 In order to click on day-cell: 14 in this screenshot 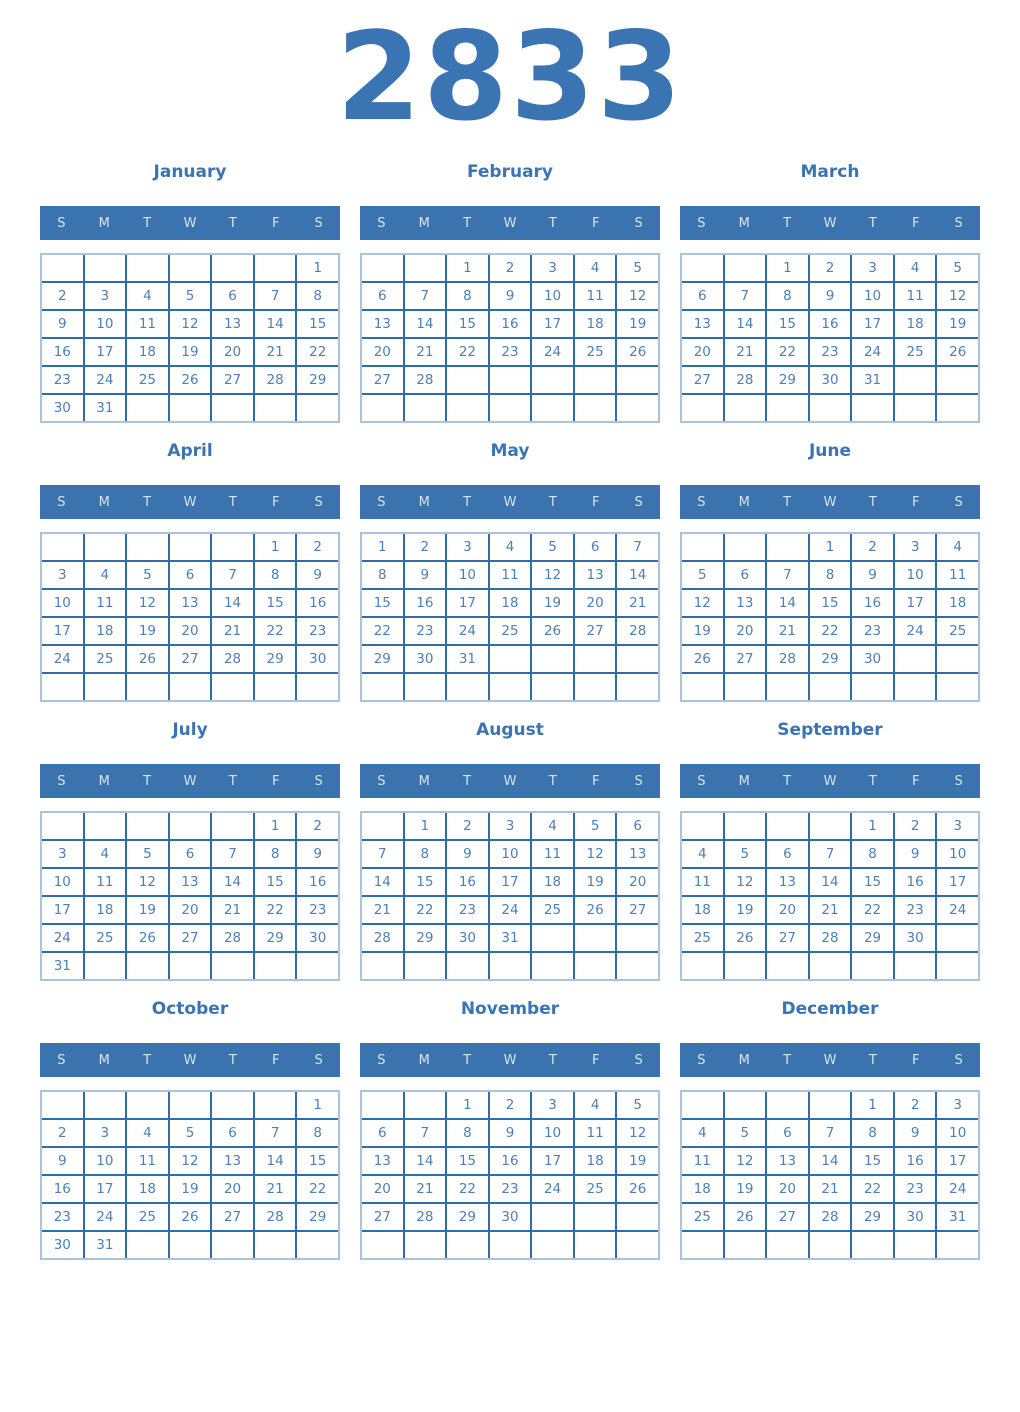, I will do `click(232, 882)`.